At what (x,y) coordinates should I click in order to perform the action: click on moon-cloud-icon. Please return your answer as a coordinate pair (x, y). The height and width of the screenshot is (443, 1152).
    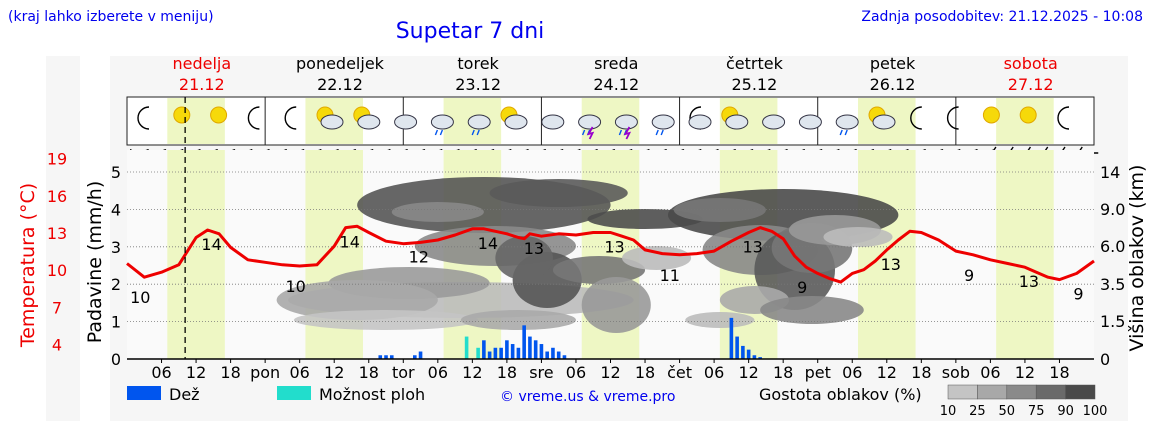
    Looking at the image, I should click on (700, 118).